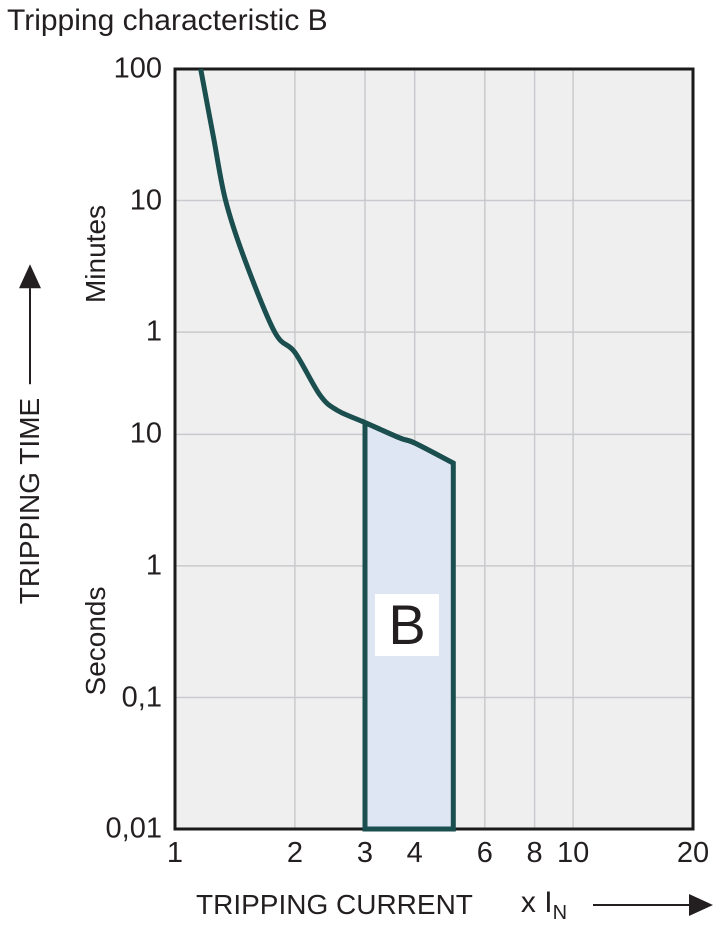 The width and height of the screenshot is (720, 938). What do you see at coordinates (701, 905) in the screenshot?
I see `x-axis-arrow-right-icon` at bounding box center [701, 905].